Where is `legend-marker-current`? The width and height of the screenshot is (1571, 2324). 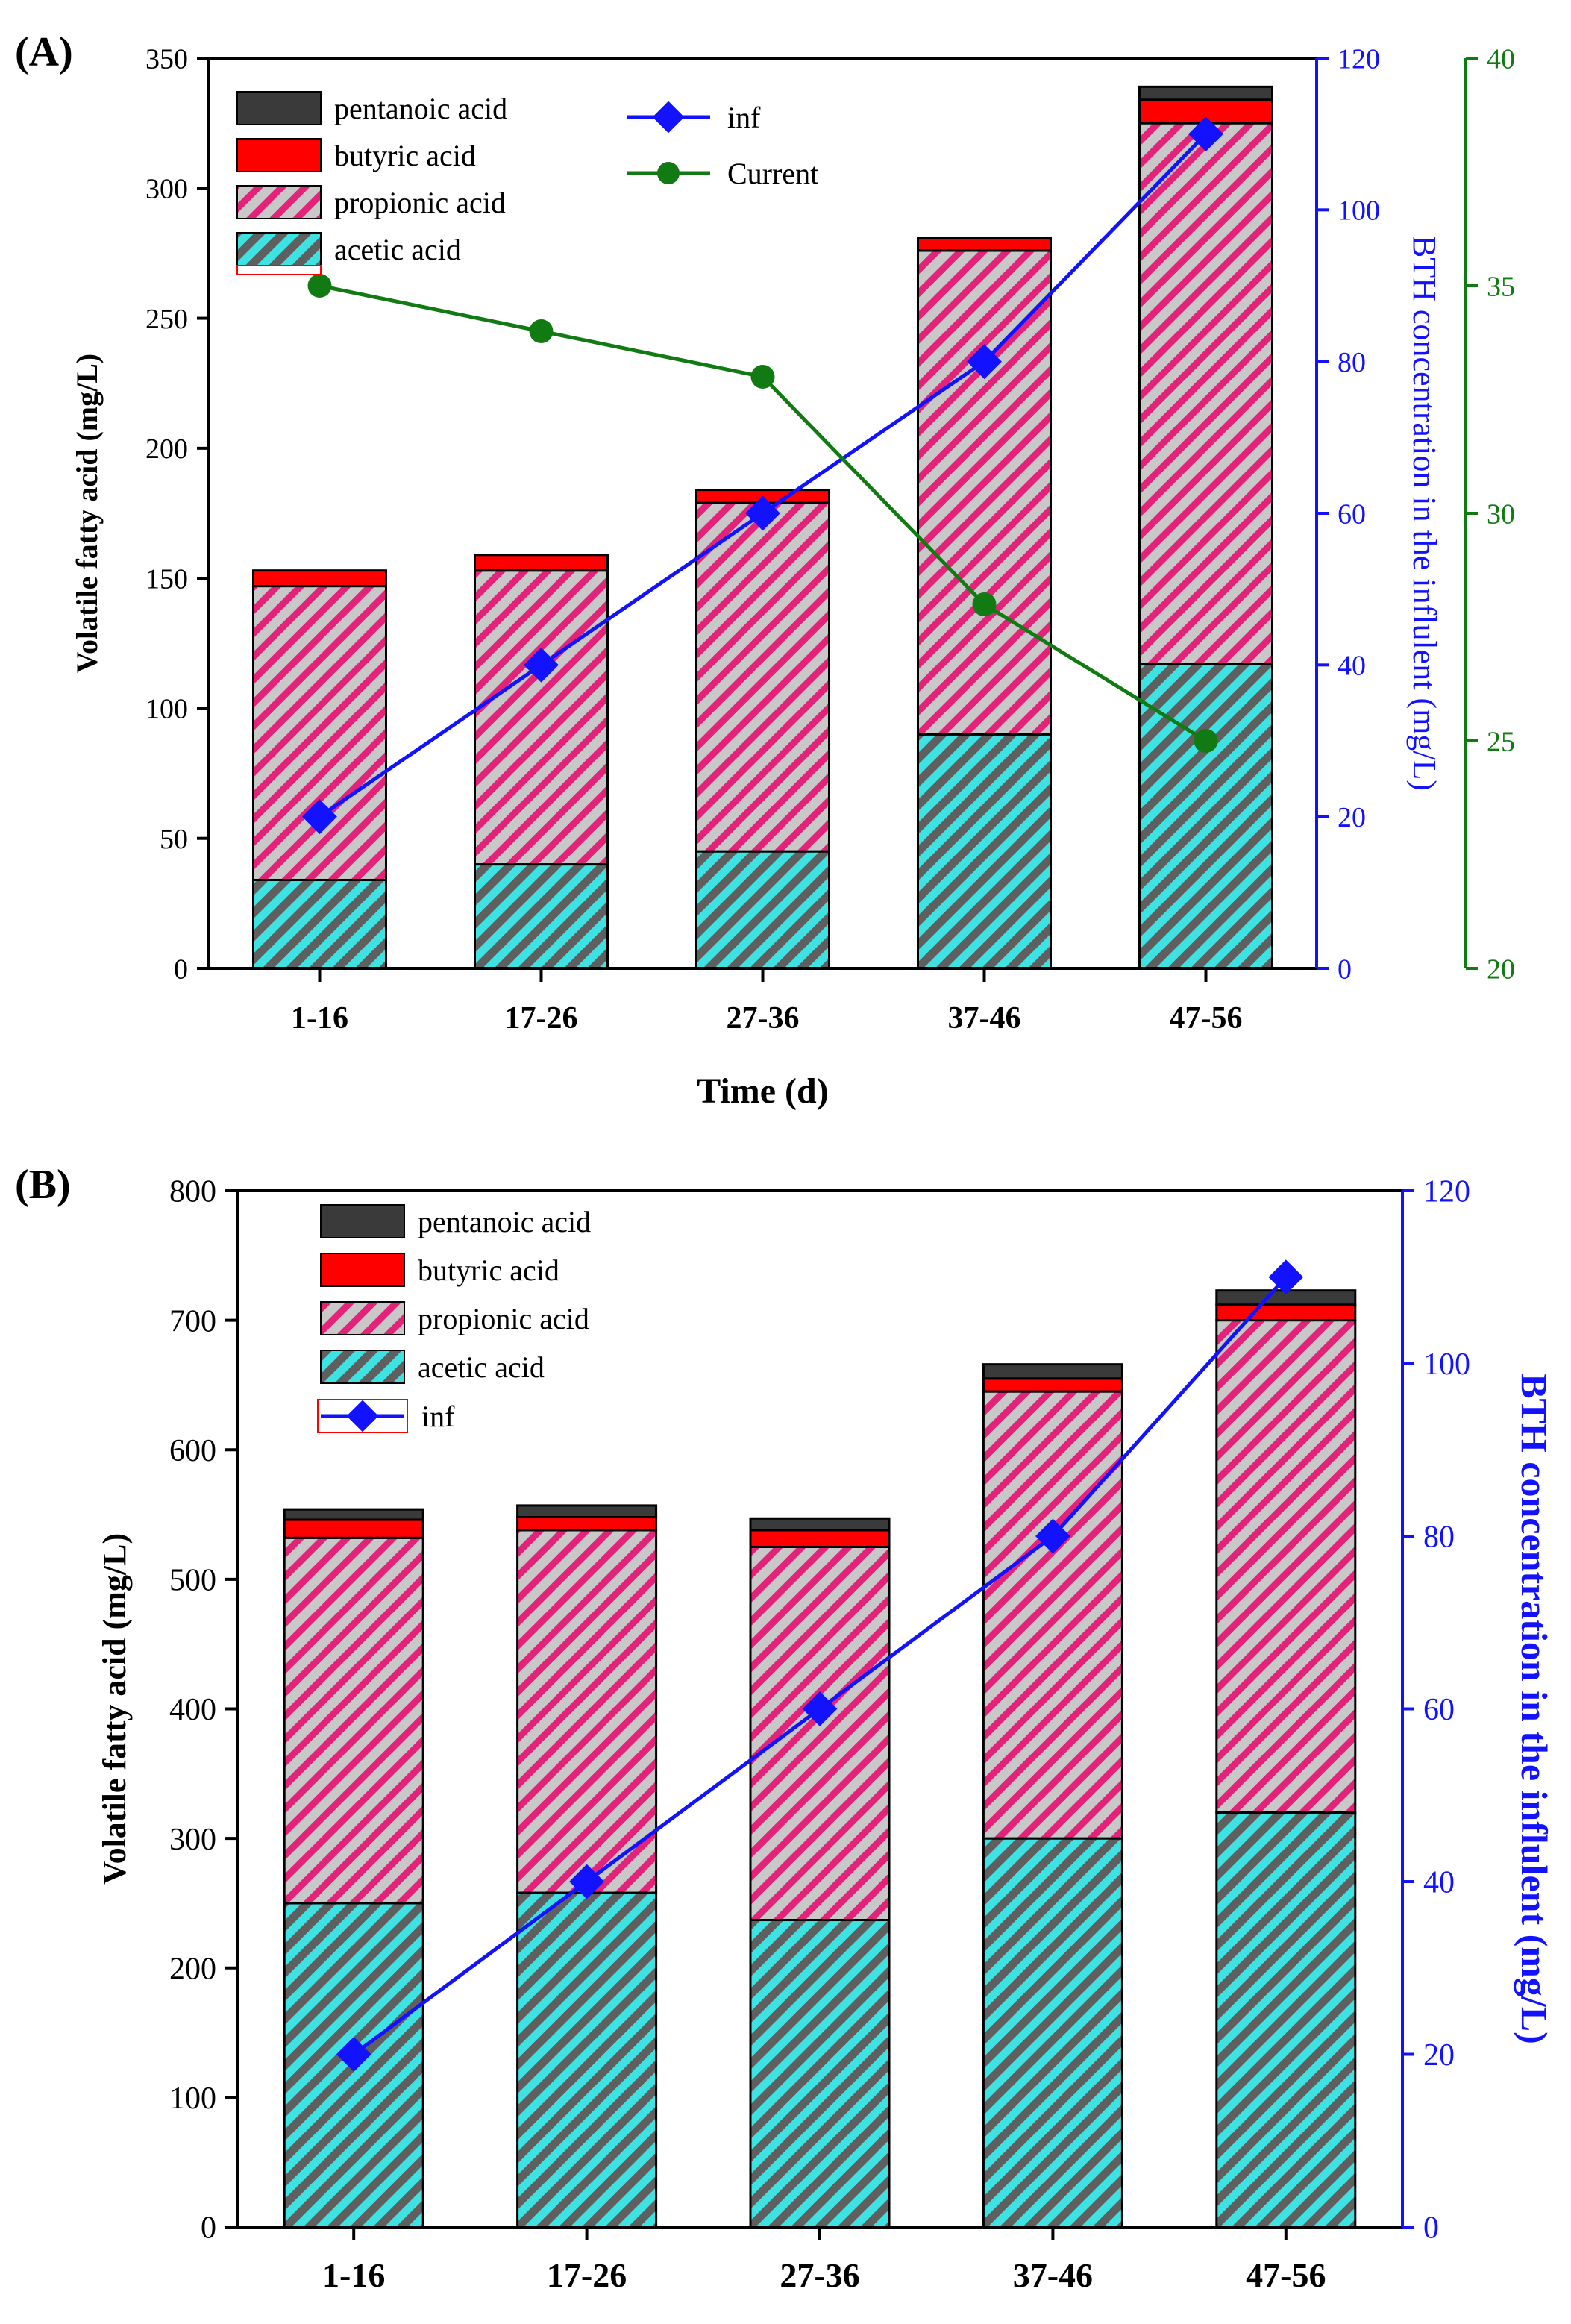
legend-marker-current is located at coordinates (668, 173).